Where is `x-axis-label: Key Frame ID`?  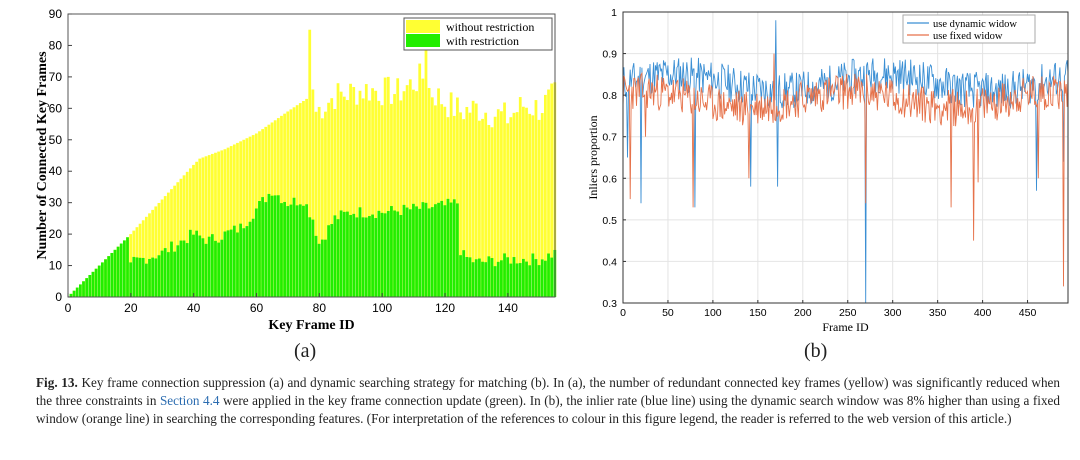 x-axis-label: Key Frame ID is located at coordinates (311, 325).